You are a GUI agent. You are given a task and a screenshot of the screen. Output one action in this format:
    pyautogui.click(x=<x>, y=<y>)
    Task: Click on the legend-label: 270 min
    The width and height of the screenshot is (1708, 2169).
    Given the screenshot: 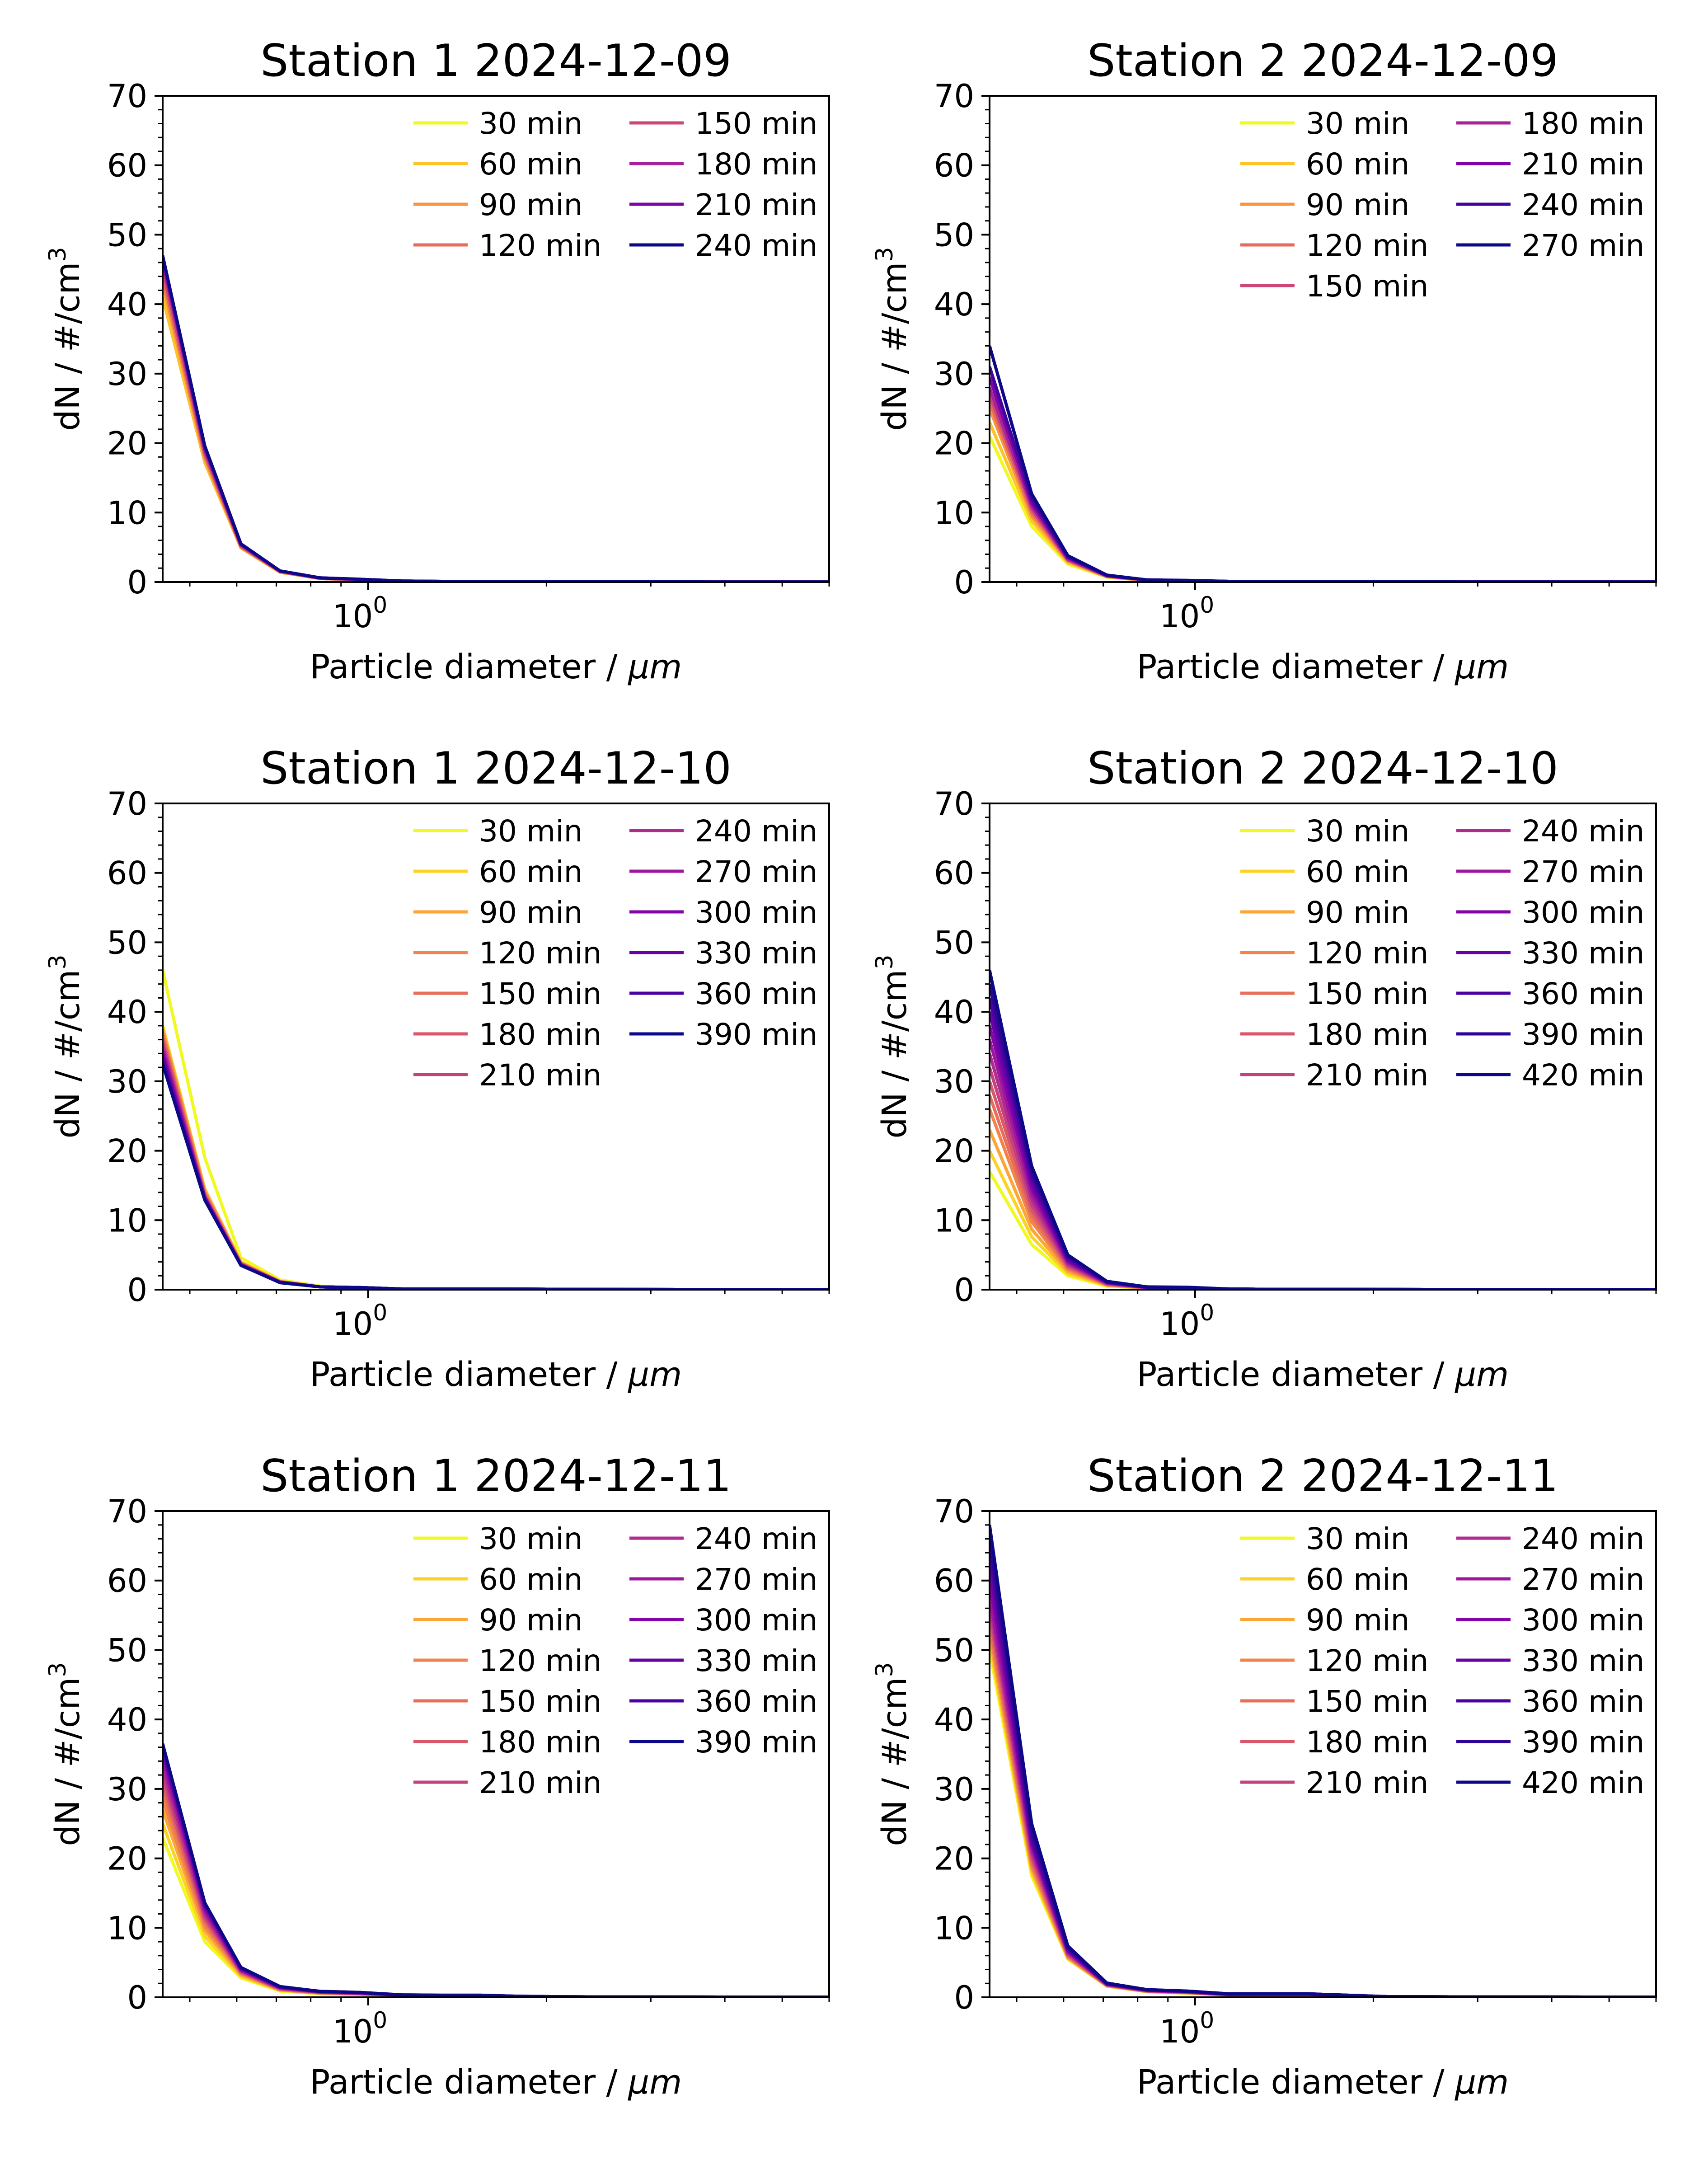 What is the action you would take?
    pyautogui.click(x=1583, y=872)
    